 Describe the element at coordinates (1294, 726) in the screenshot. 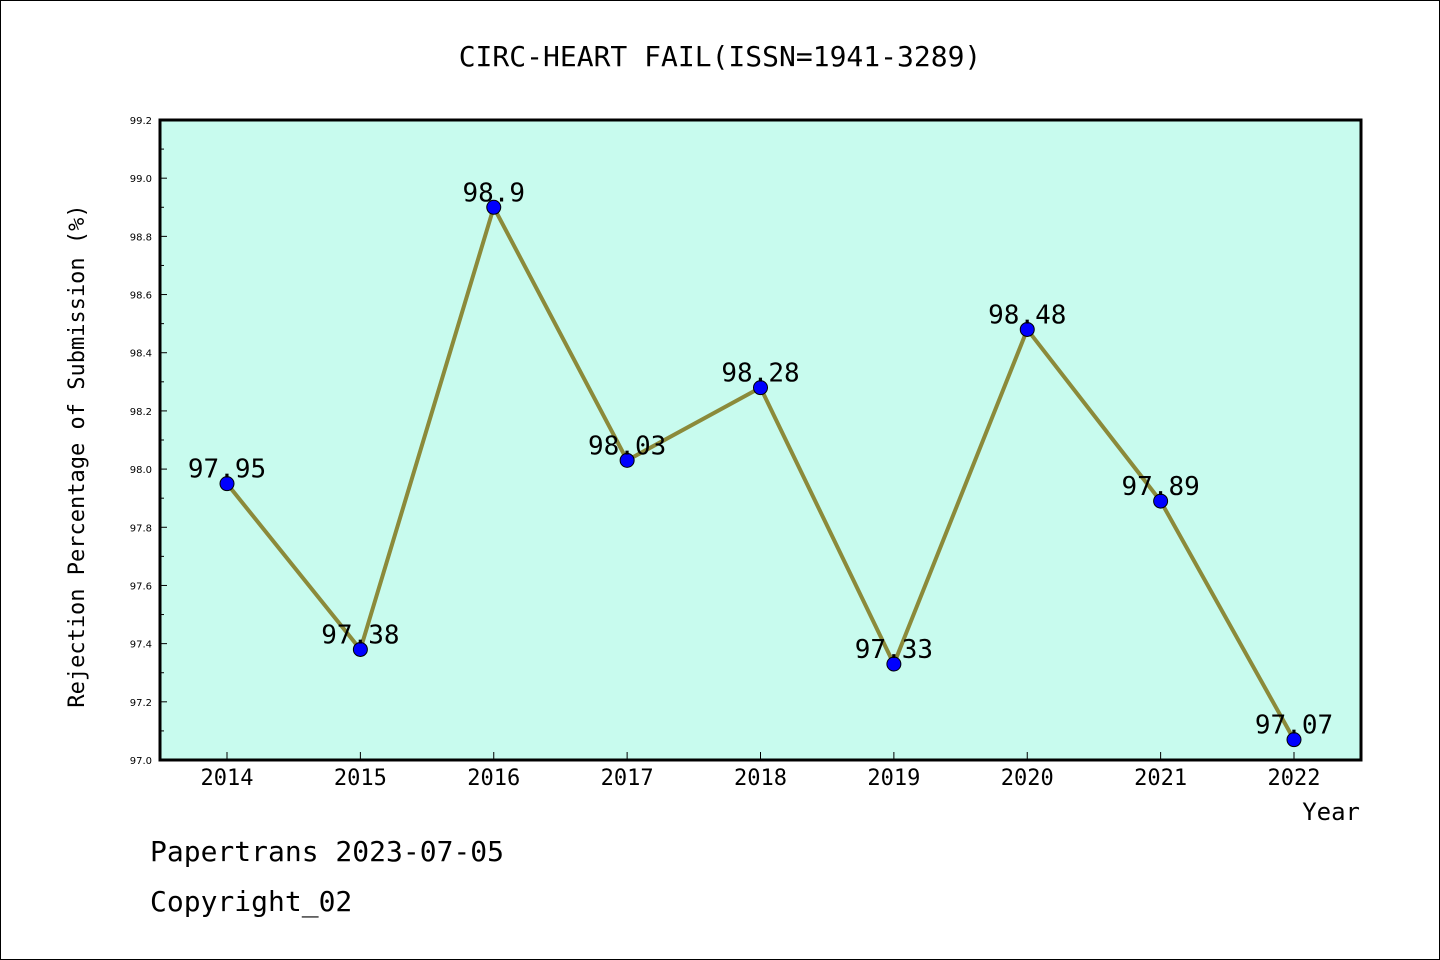

I see `data-label: 97.07` at that location.